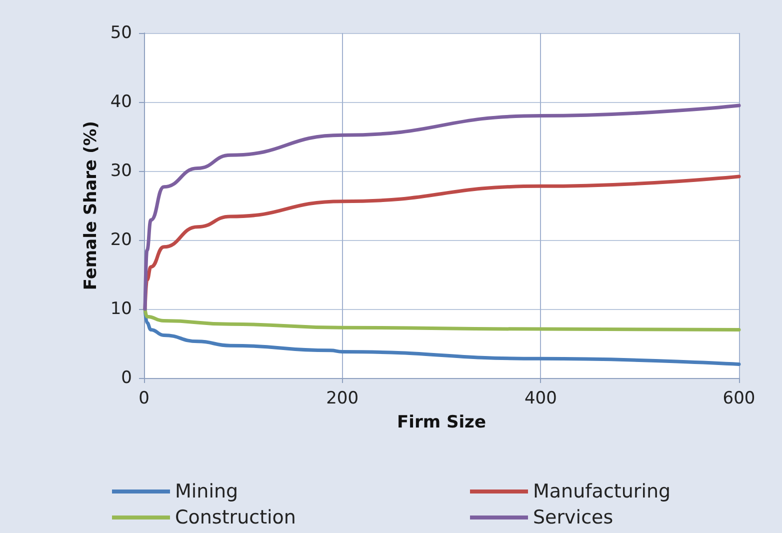 The image size is (782, 533). I want to click on y-tick-label: 20, so click(121, 240).